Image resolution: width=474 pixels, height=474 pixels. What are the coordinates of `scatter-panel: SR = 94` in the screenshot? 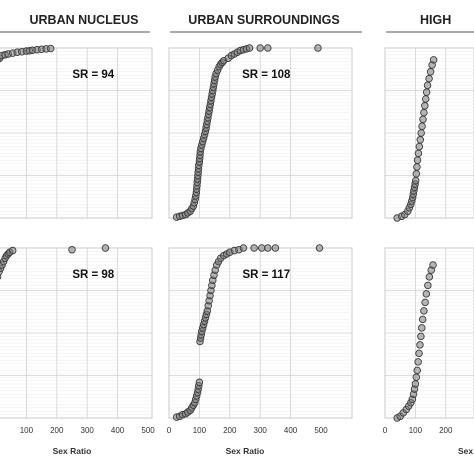 It's located at (76, 131).